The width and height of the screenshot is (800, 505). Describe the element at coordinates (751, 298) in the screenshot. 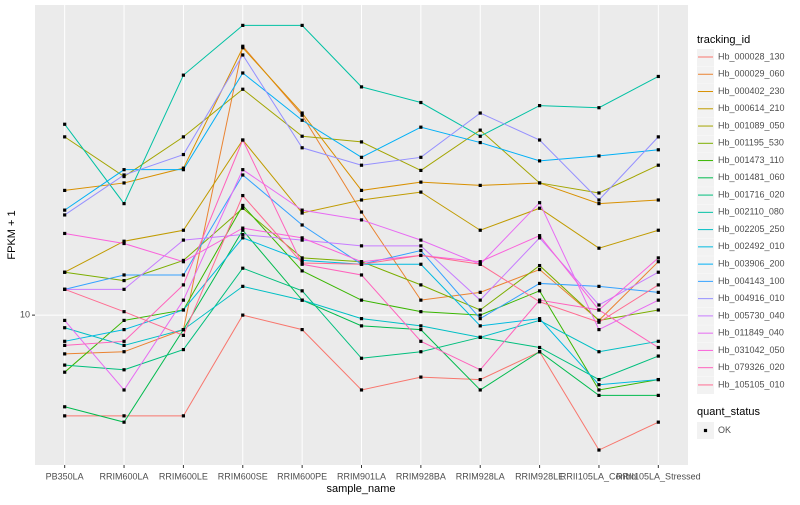

I see `legend-label: Hb_004916_010` at that location.